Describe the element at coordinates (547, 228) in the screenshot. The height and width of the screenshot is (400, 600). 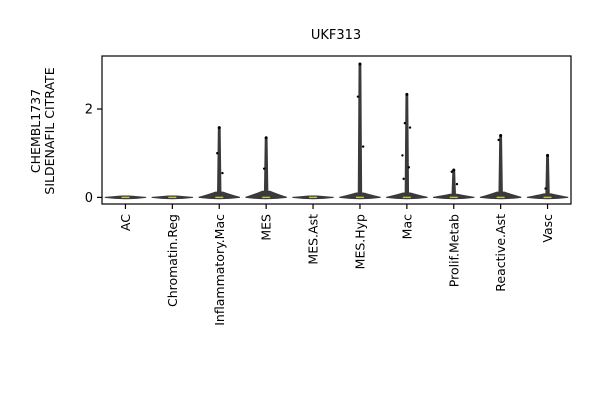
I see `x-tick-label-vasc: Vasc` at that location.